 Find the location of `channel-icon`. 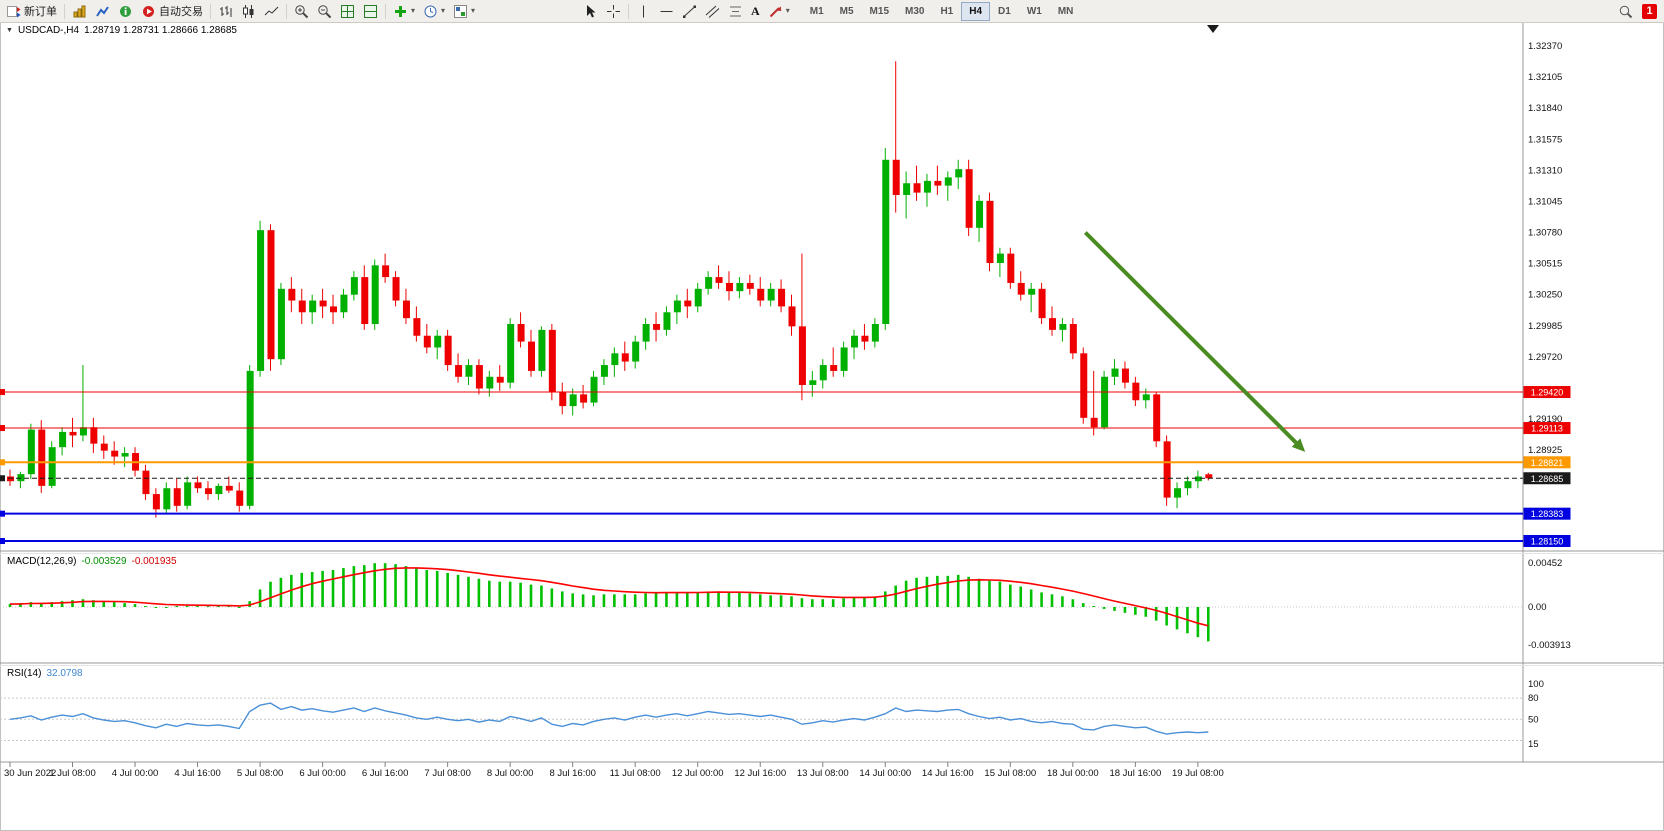

channel-icon is located at coordinates (712, 11).